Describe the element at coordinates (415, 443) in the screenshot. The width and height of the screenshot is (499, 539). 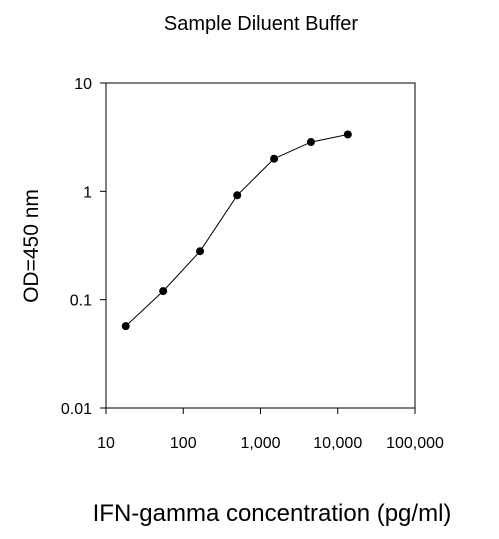
I see `x-tick-label: 100,000` at that location.